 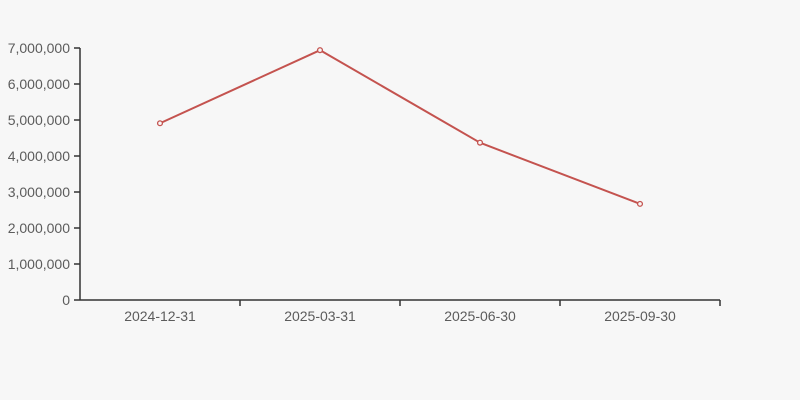 What do you see at coordinates (480, 316) in the screenshot?
I see `x-tick-label: 2025-06-30` at bounding box center [480, 316].